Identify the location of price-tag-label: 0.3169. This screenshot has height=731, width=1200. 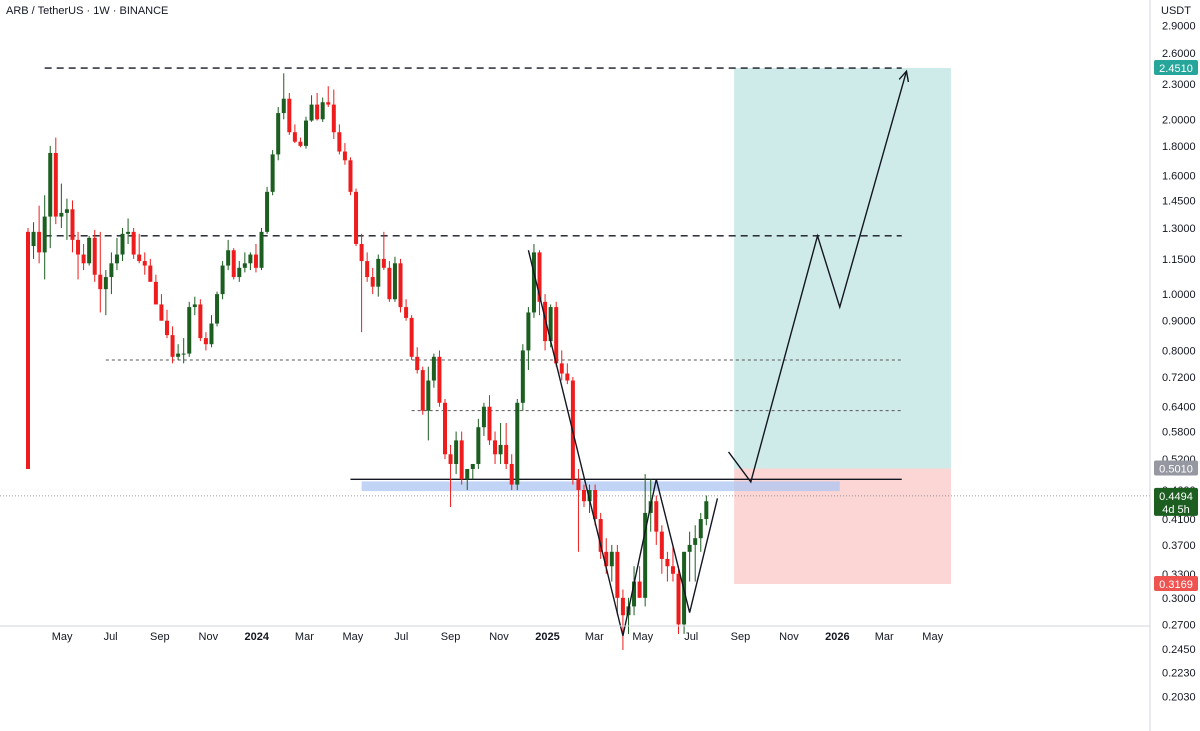
(1176, 585).